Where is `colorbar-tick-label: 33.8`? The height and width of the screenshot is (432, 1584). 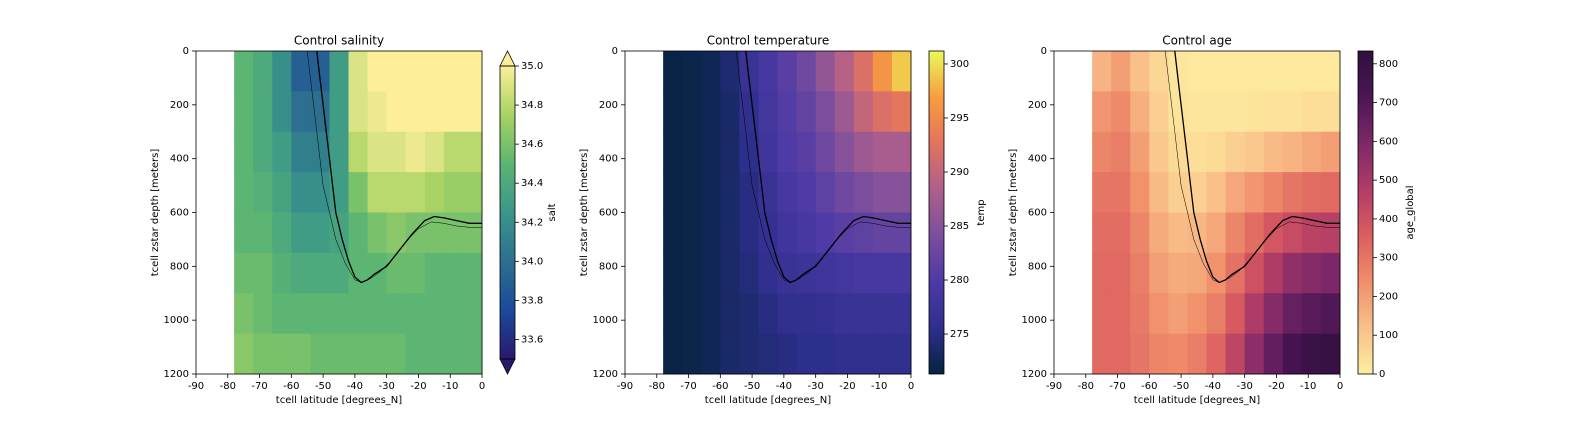 colorbar-tick-label: 33.8 is located at coordinates (532, 300).